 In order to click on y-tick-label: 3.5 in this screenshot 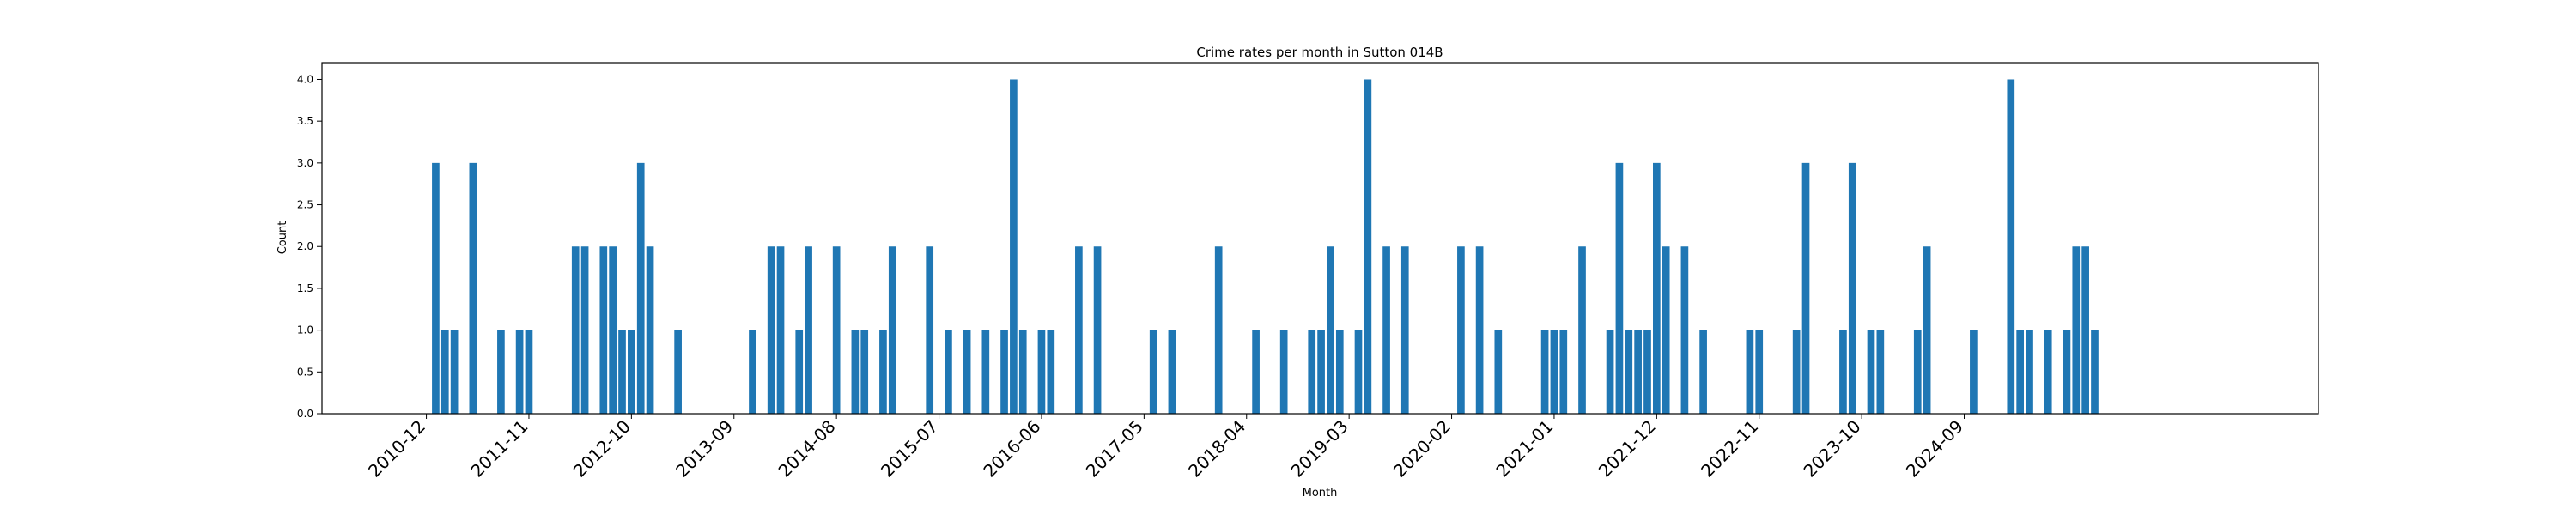, I will do `click(305, 121)`.